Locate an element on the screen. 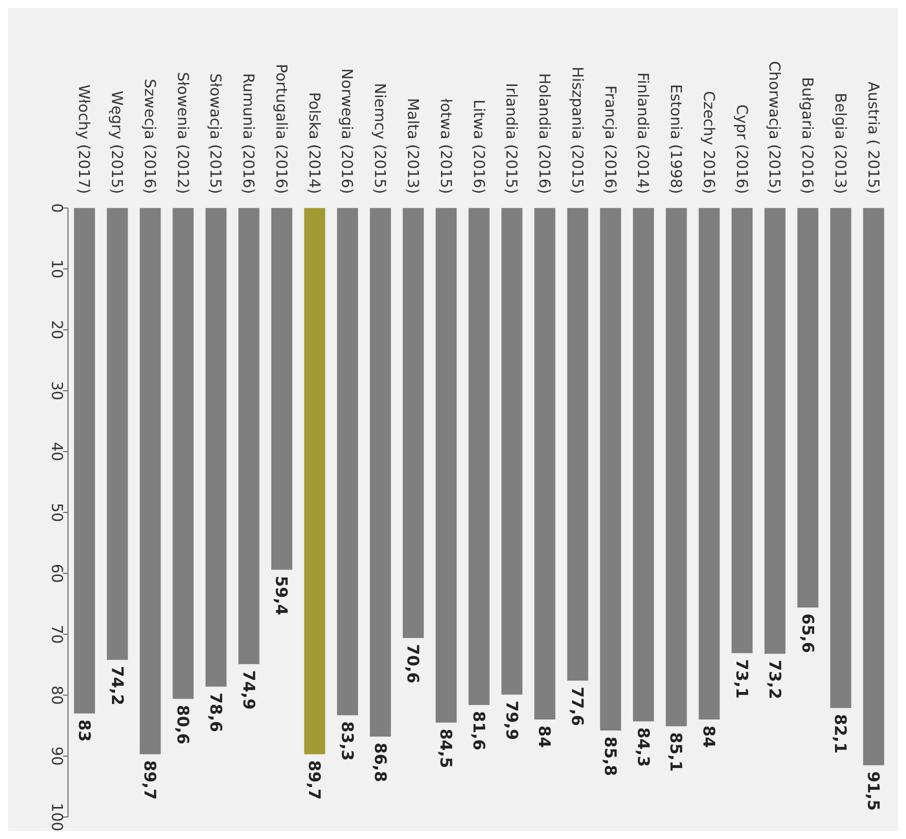 The width and height of the screenshot is (906, 839). data-label: 70,6 is located at coordinates (413, 664).